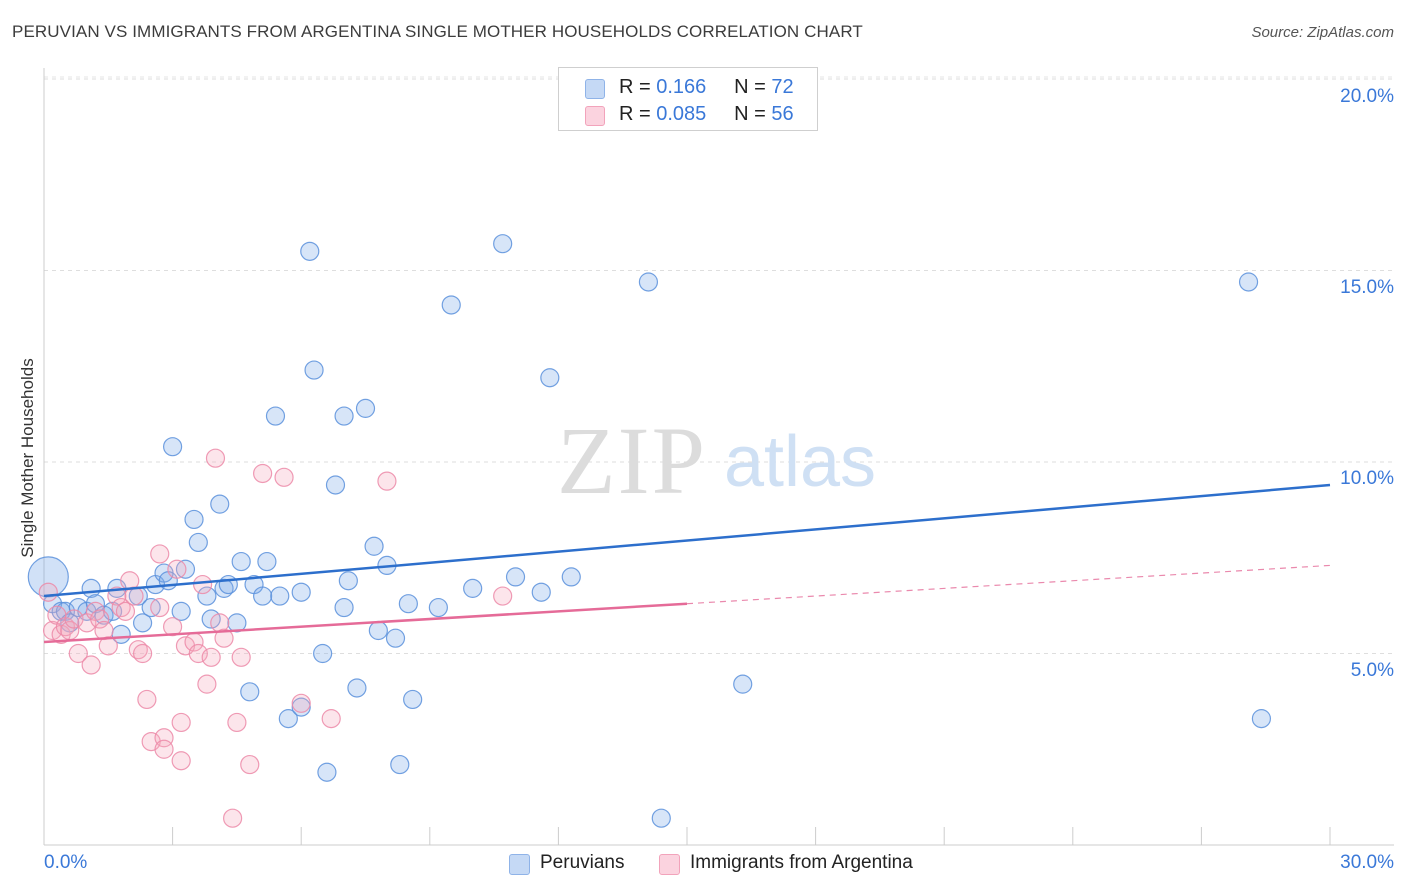  What do you see at coordinates (1367, 478) in the screenshot?
I see `y-tick-label: 10.0%` at bounding box center [1367, 478].